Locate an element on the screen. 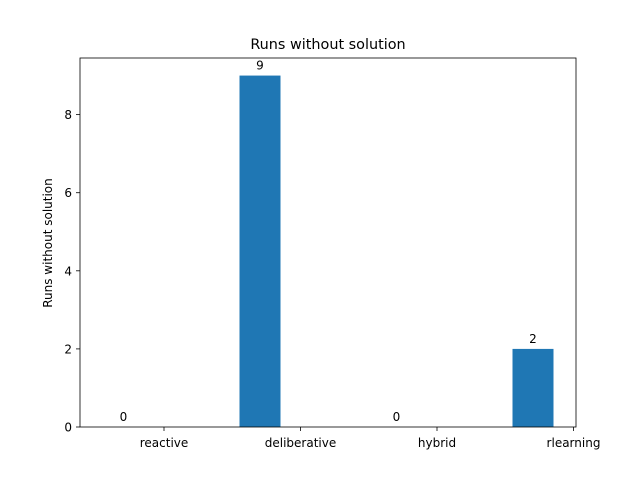  y-tick-label: 4 is located at coordinates (68, 271).